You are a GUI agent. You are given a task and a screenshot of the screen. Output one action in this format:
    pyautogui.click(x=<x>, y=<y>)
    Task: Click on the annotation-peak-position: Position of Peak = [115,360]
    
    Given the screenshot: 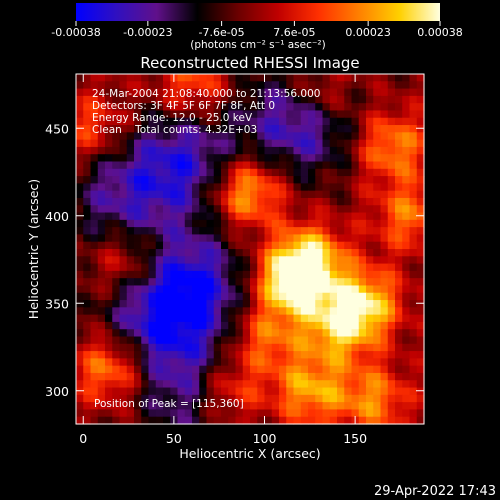 What is the action you would take?
    pyautogui.click(x=169, y=404)
    